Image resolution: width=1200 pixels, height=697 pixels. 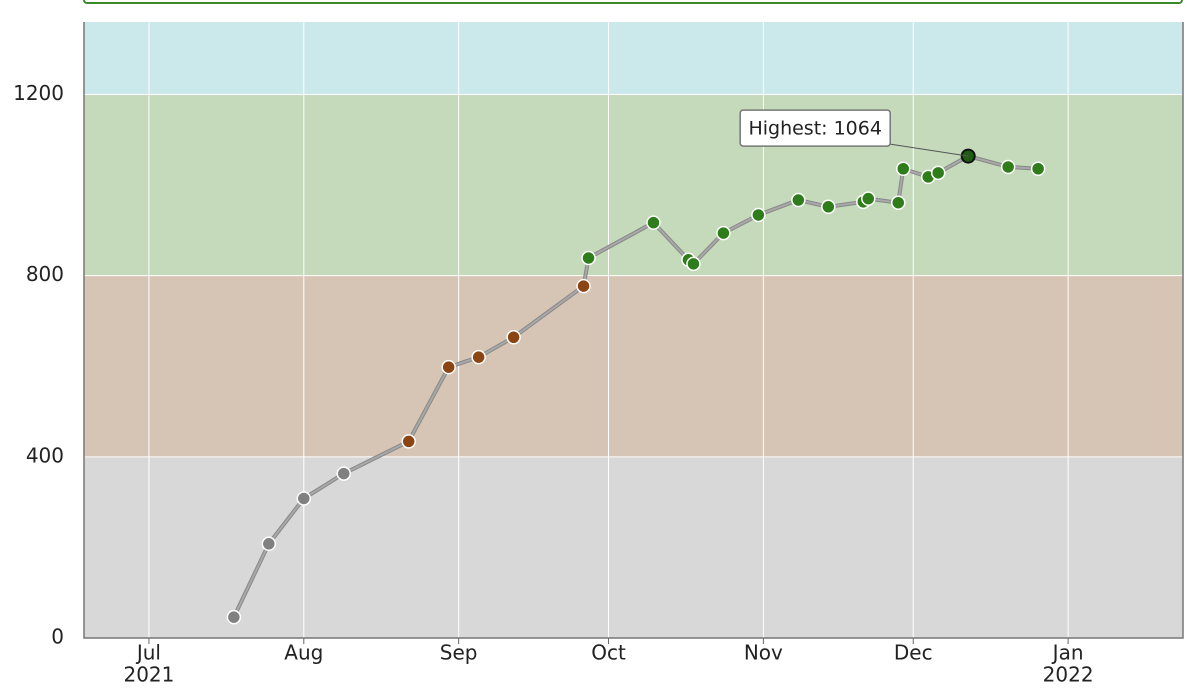 I want to click on band, so click(x=633, y=58).